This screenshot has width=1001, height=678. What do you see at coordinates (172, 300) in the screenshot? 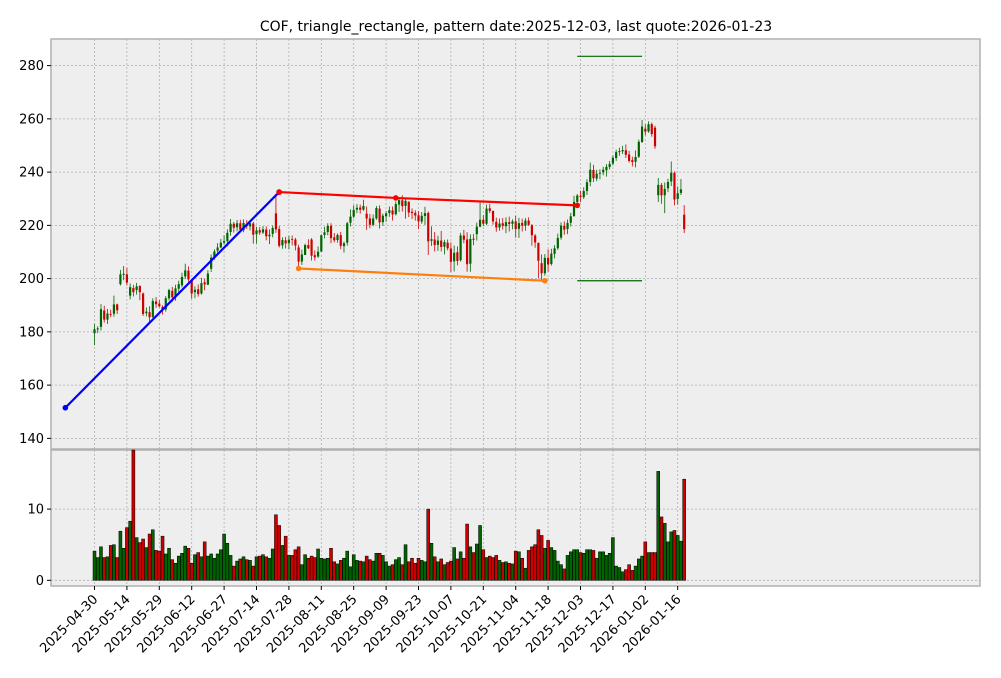
I see `pattern-trendline` at bounding box center [172, 300].